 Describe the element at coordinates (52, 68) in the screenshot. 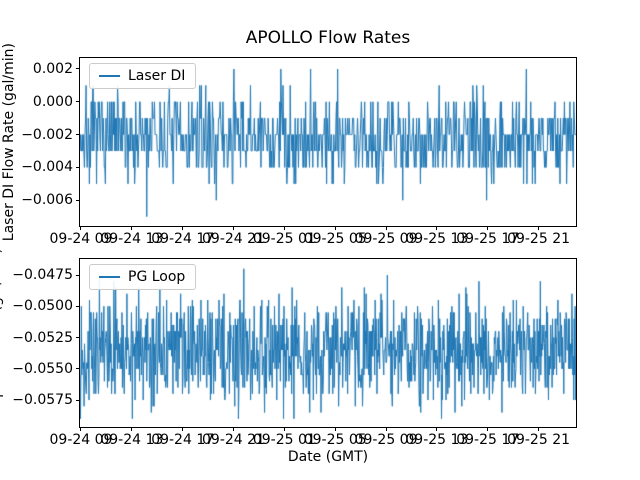

I see `y-tick-label: 0.002` at that location.